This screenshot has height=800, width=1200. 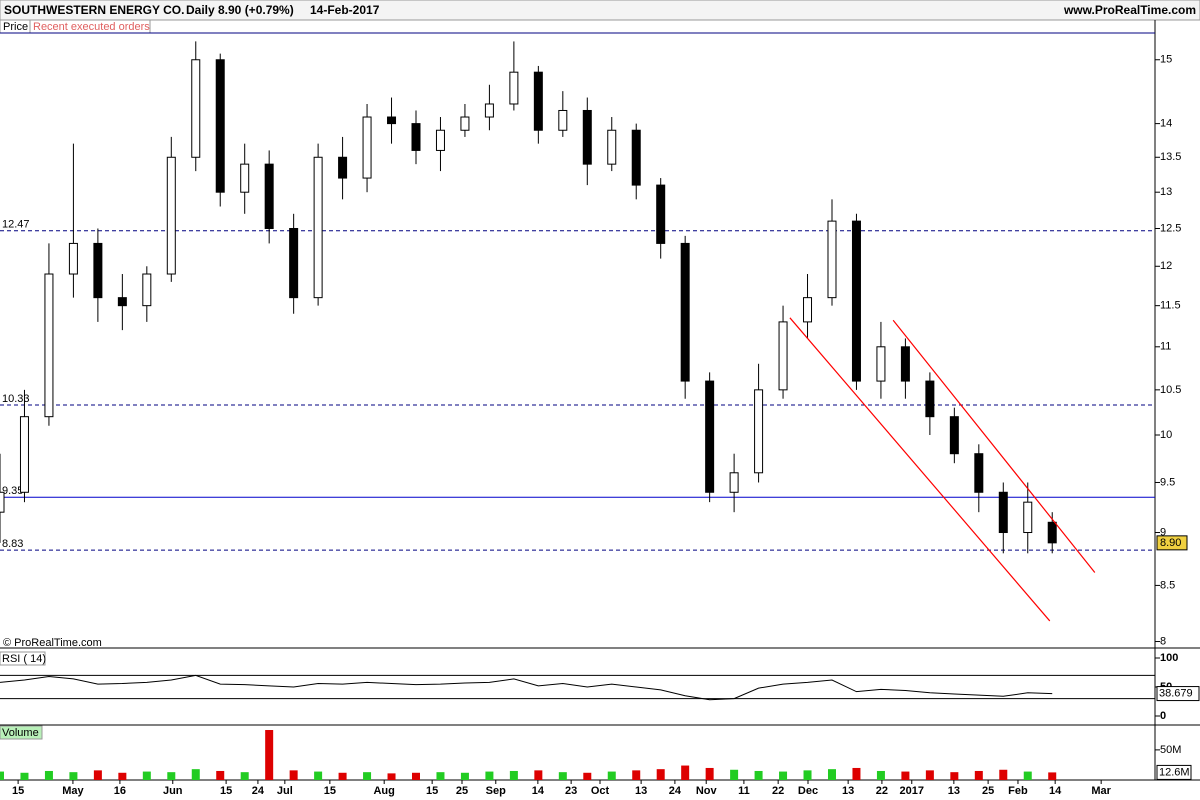 What do you see at coordinates (1018, 791) in the screenshot?
I see `x-tick-label: Feb` at bounding box center [1018, 791].